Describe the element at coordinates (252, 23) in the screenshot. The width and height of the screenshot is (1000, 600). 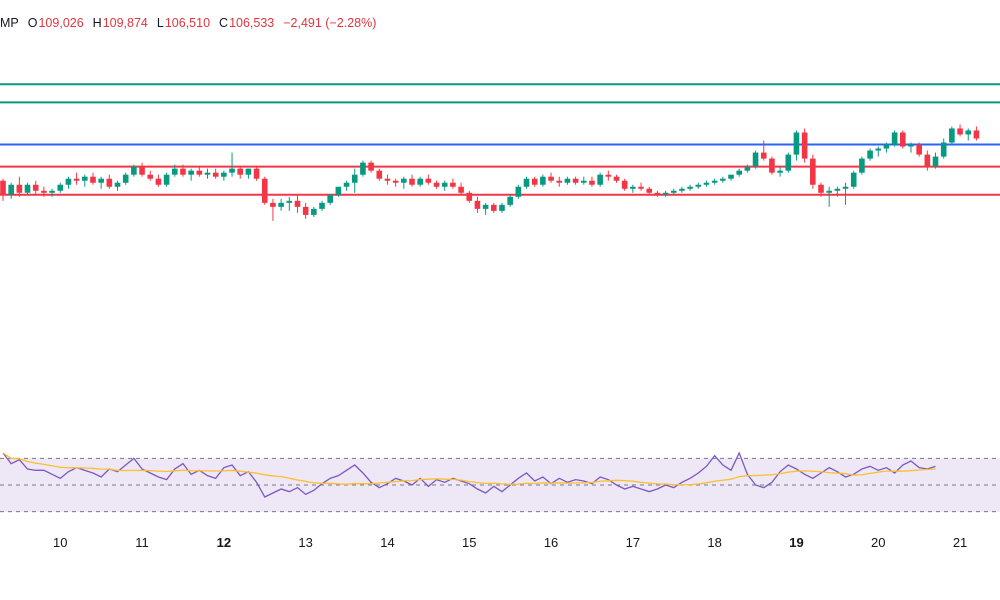
I see `close-value: 106,533` at that location.